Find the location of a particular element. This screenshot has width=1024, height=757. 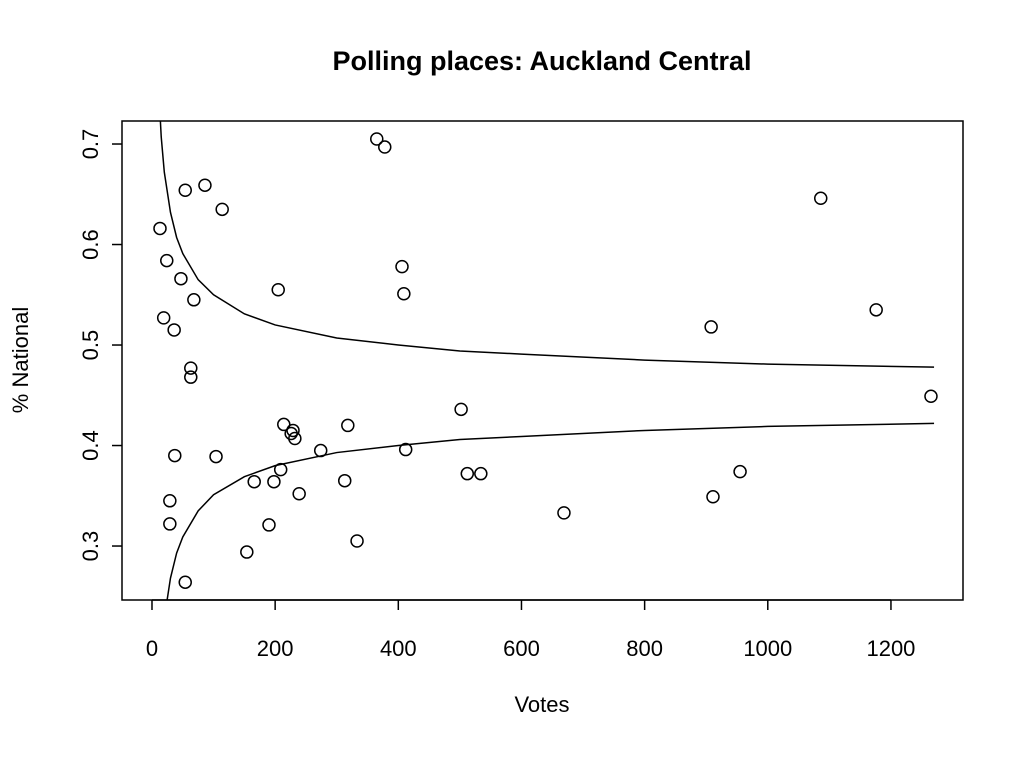

chart-title: Polling places: Auckland Central is located at coordinates (541, 61).